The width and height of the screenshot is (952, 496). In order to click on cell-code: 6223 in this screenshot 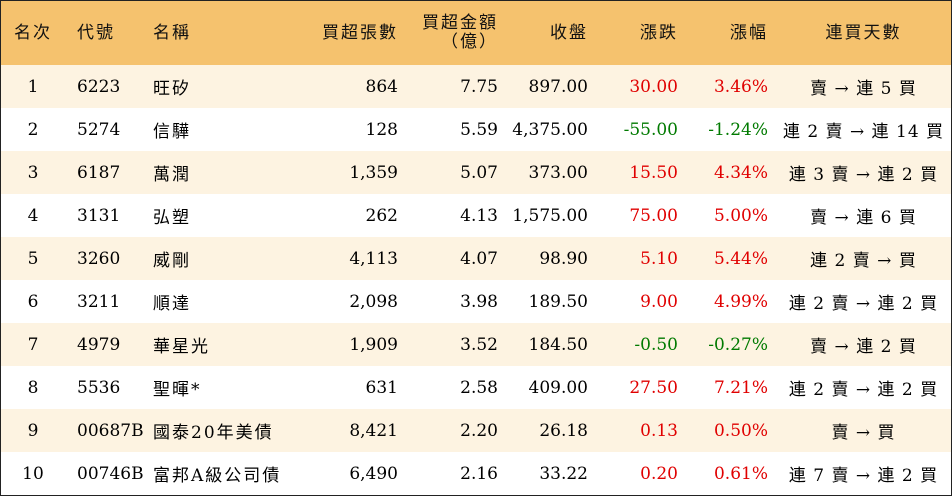, I will do `click(104, 86)`.